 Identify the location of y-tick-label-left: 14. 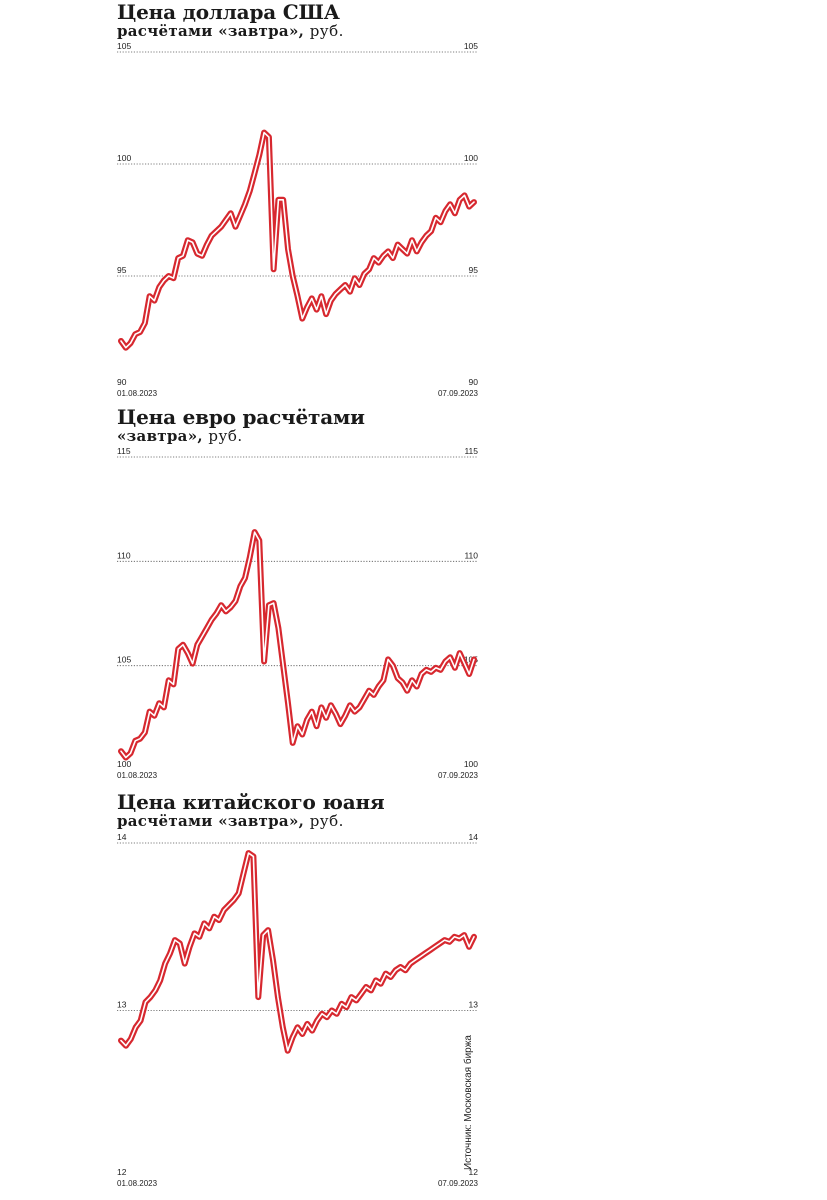
(122, 837).